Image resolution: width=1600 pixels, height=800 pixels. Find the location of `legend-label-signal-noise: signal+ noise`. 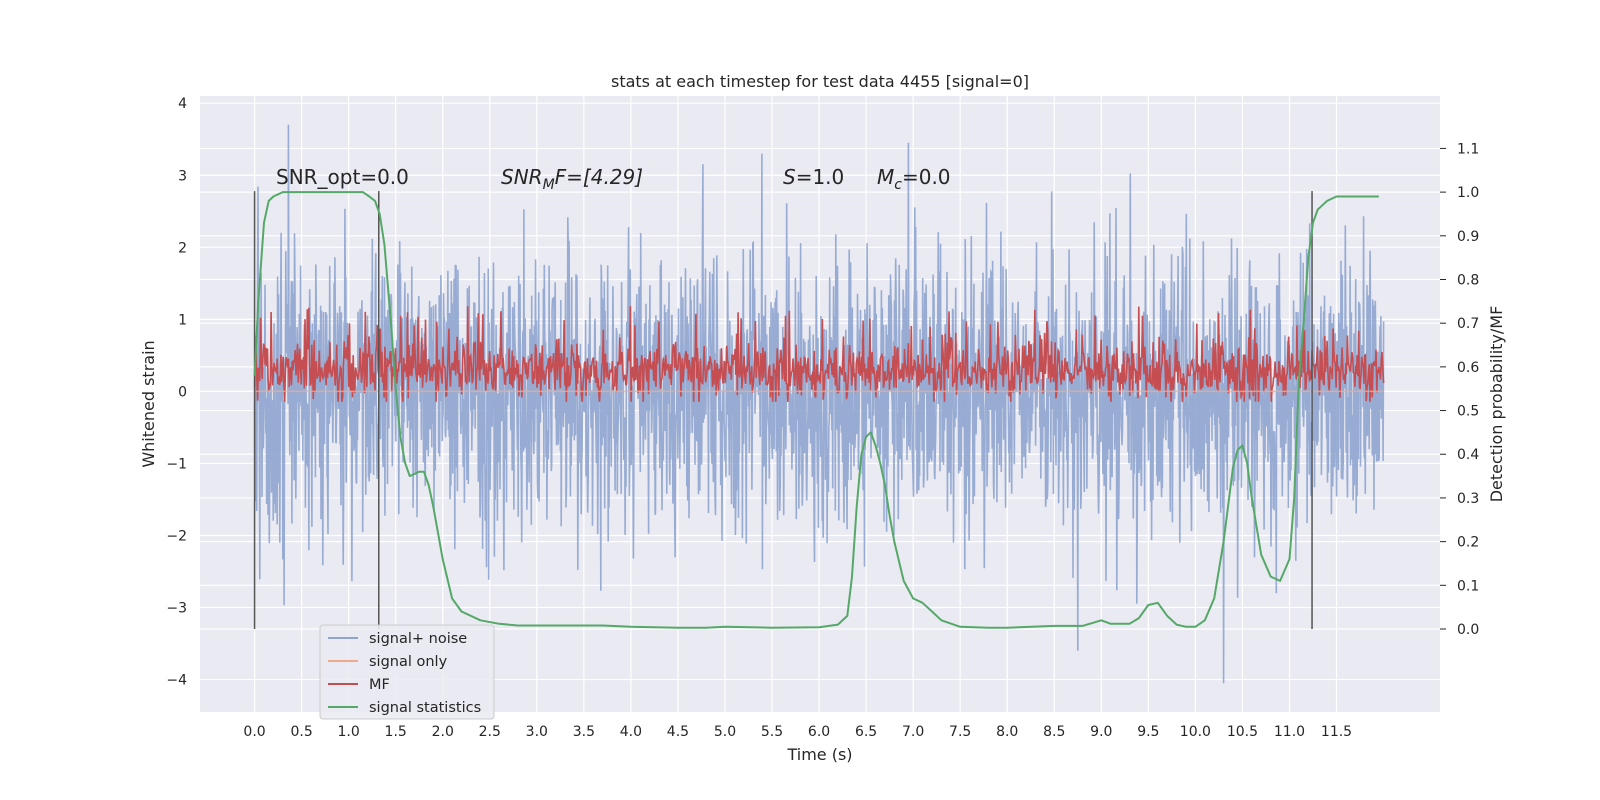

legend-label-signal-noise: signal+ noise is located at coordinates (418, 639).